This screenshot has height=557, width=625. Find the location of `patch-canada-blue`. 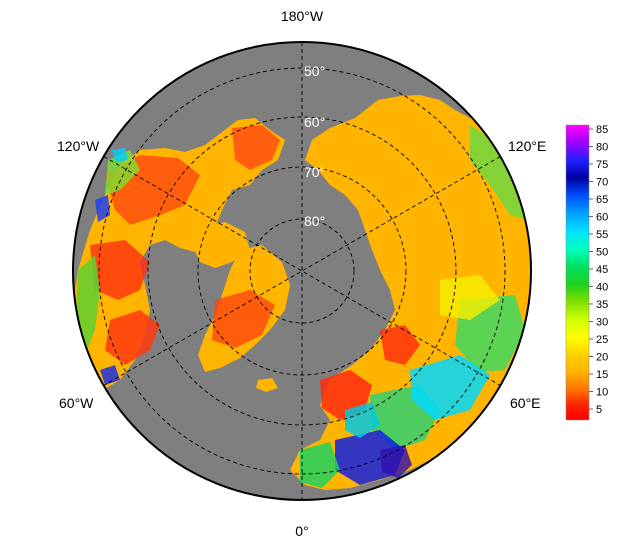

patch-canada-blue is located at coordinates (102, 208).